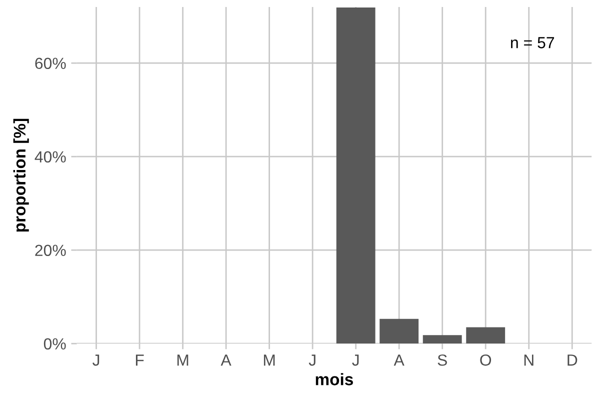 The width and height of the screenshot is (600, 400). What do you see at coordinates (21, 175) in the screenshot?
I see `y-axis-title: proportion [%]` at bounding box center [21, 175].